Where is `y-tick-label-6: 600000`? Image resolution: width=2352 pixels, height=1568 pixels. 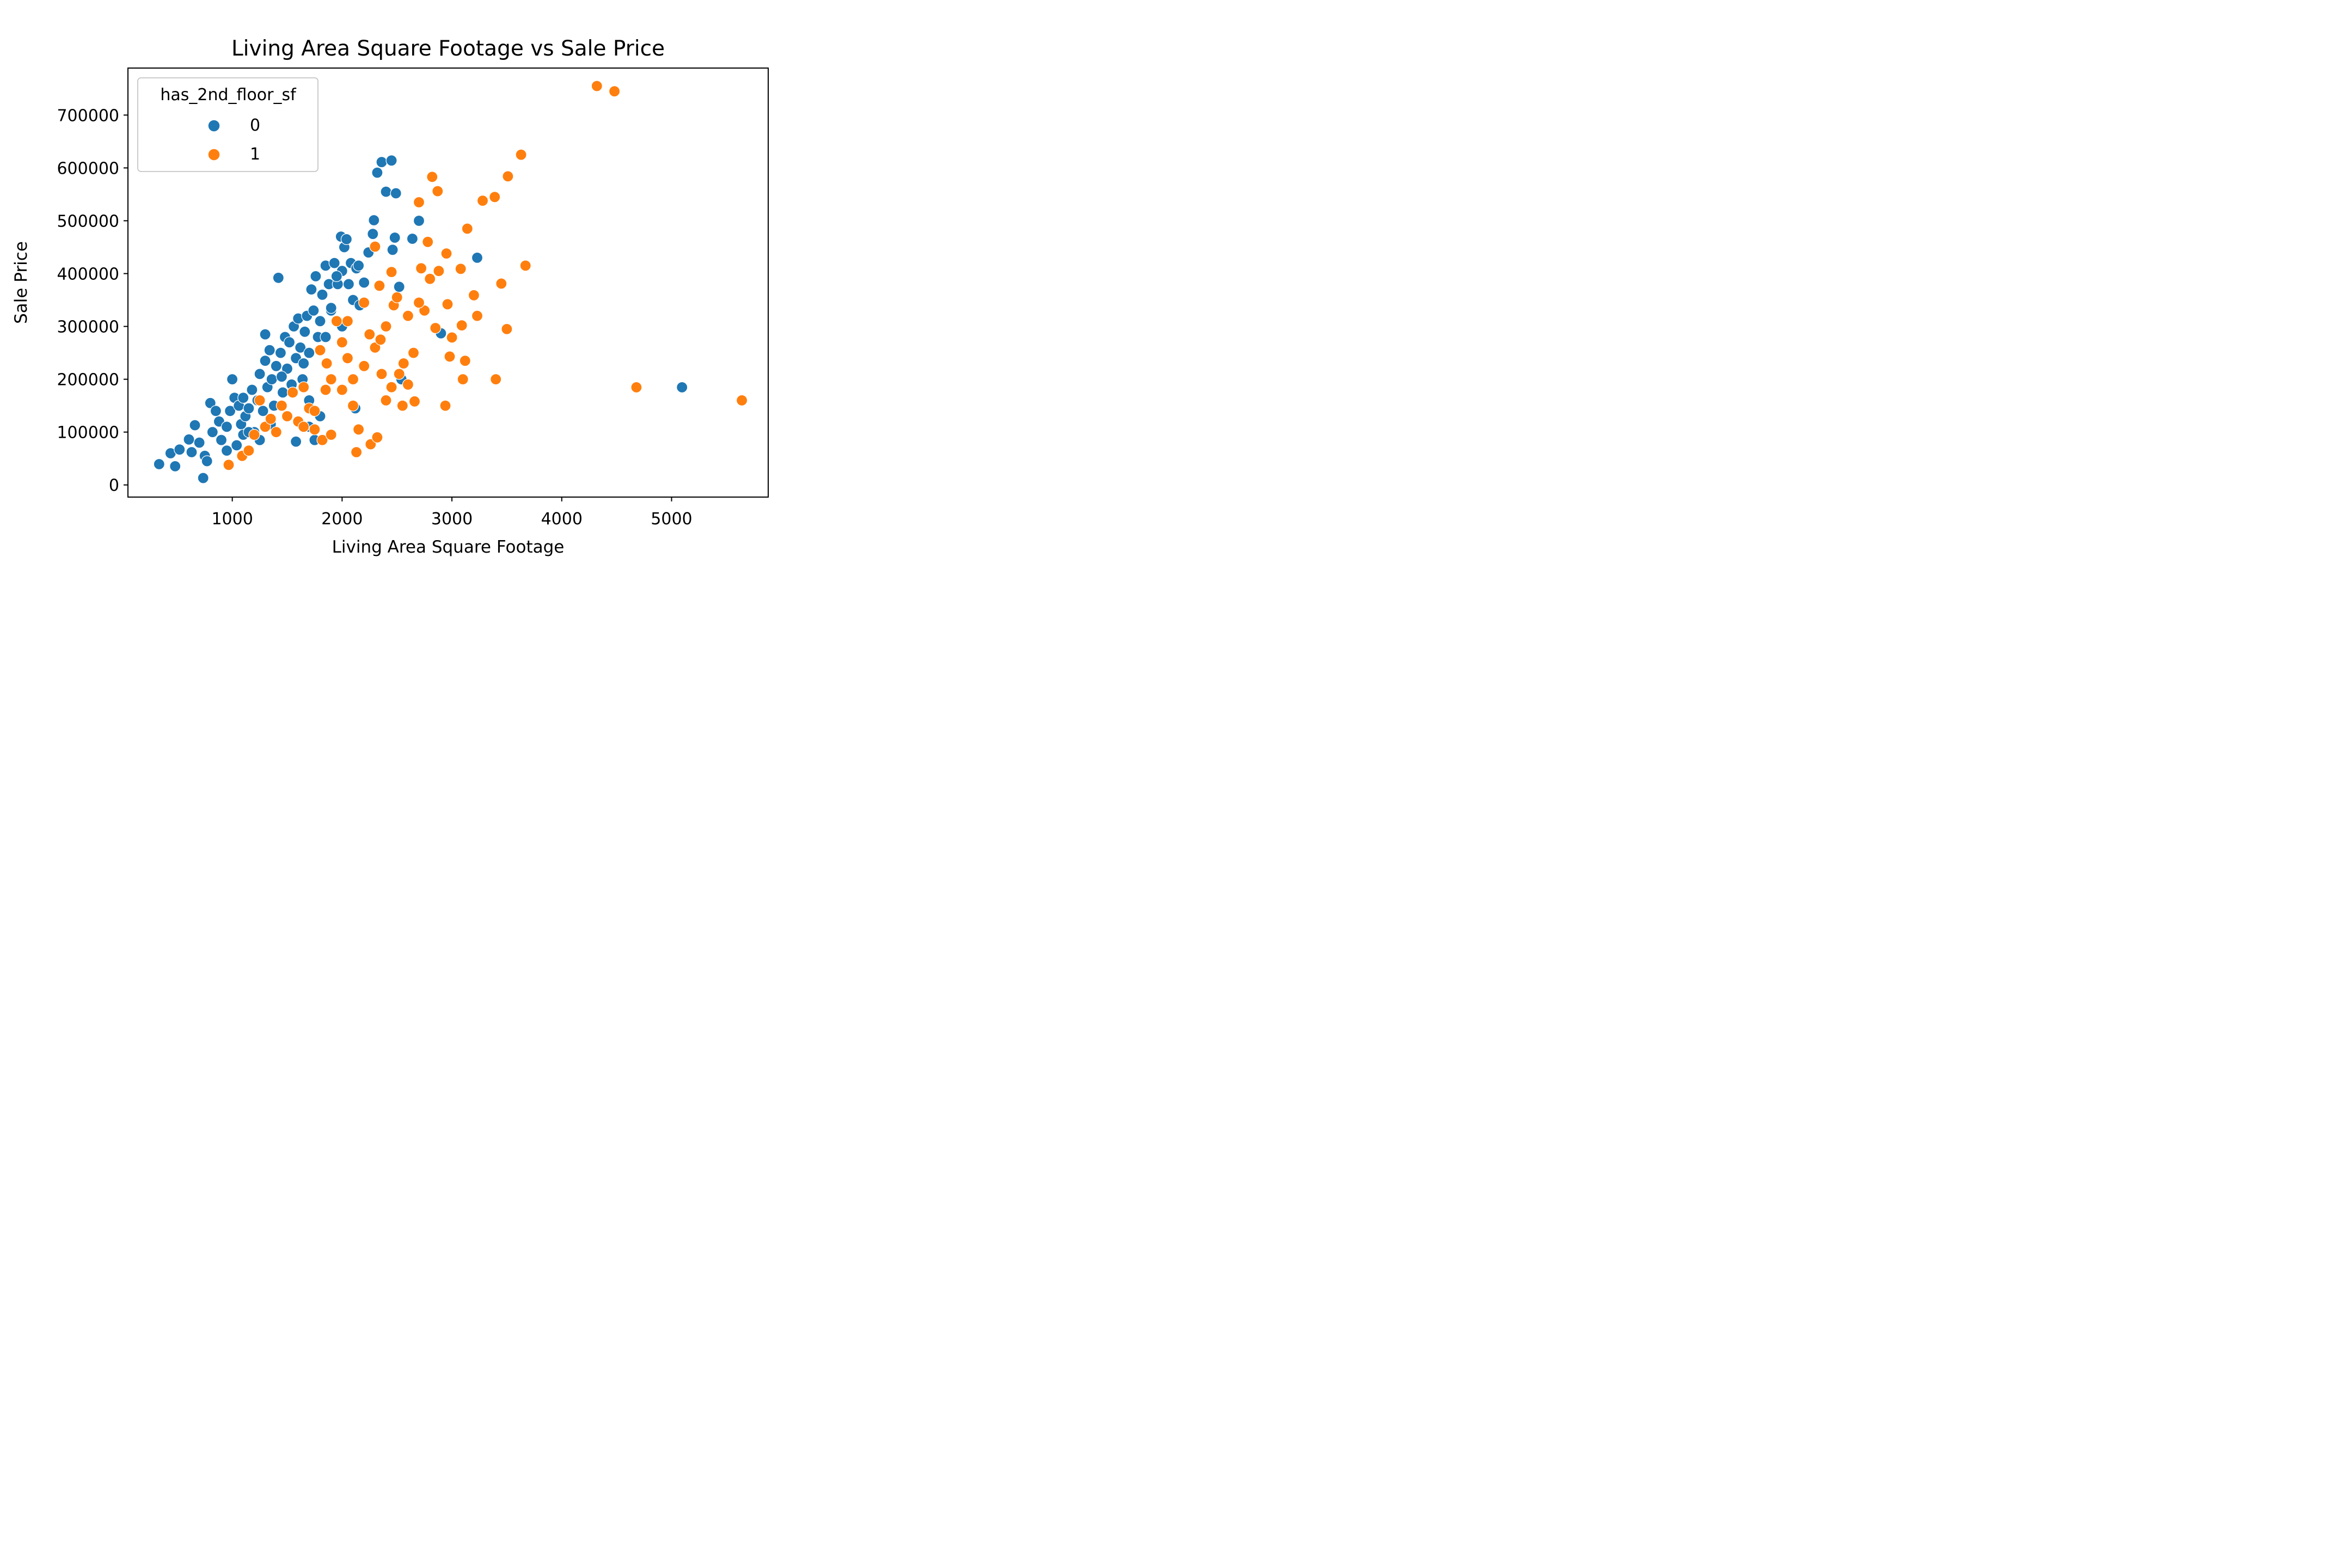
y-tick-label-6: 600000 is located at coordinates (88, 168).